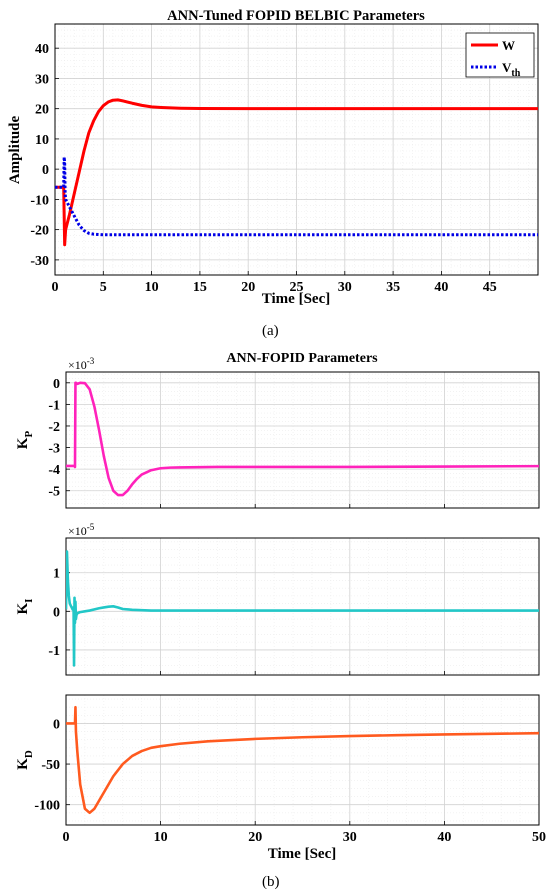 The height and width of the screenshot is (896, 550). I want to click on y-tick-label: 10, so click(42, 140).